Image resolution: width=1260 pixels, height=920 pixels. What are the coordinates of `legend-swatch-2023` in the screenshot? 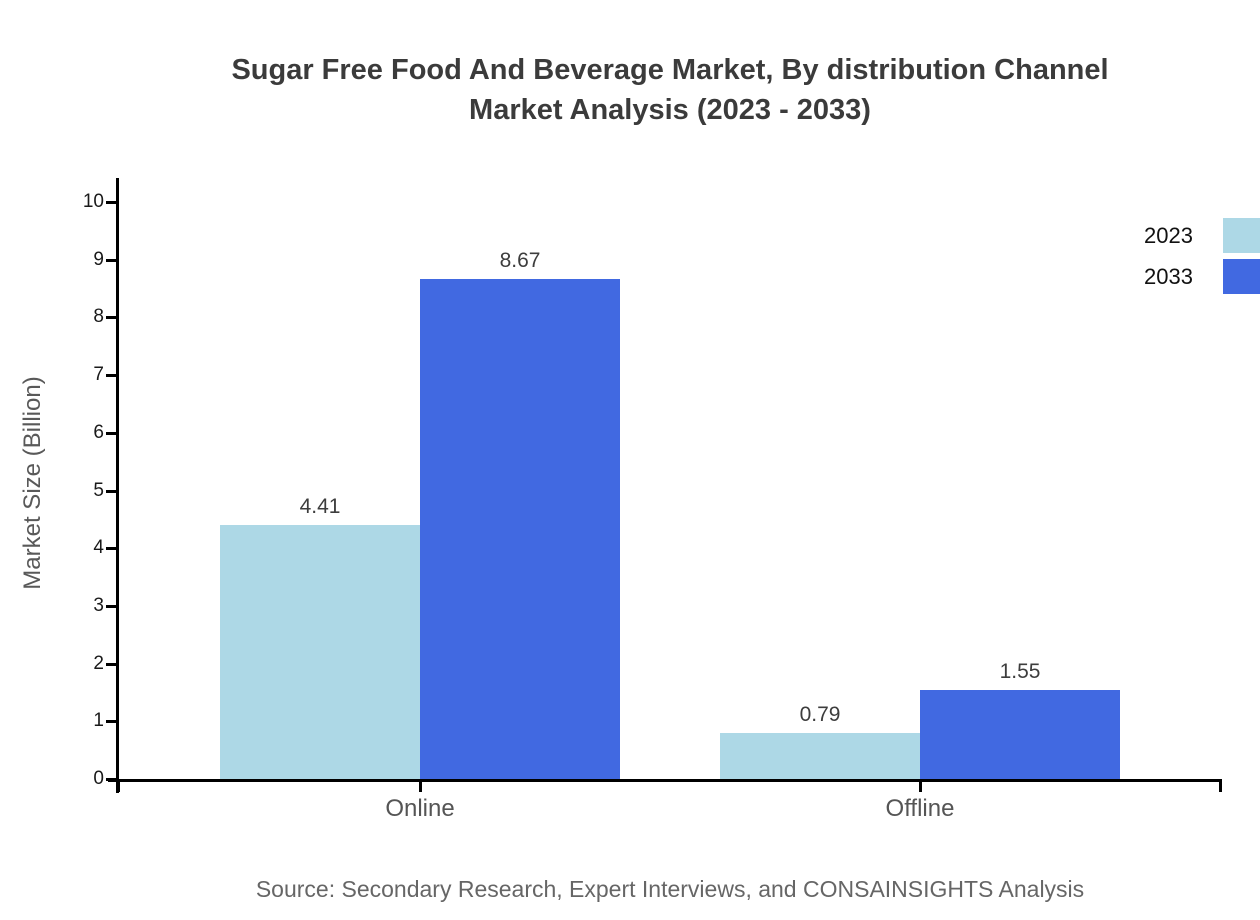 It's located at (1241, 235).